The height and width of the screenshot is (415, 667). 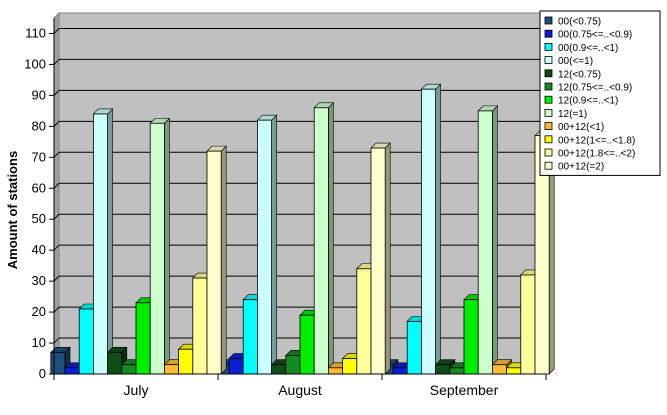 I want to click on legend-label: 00(0.75<=..<0.9), so click(x=595, y=35).